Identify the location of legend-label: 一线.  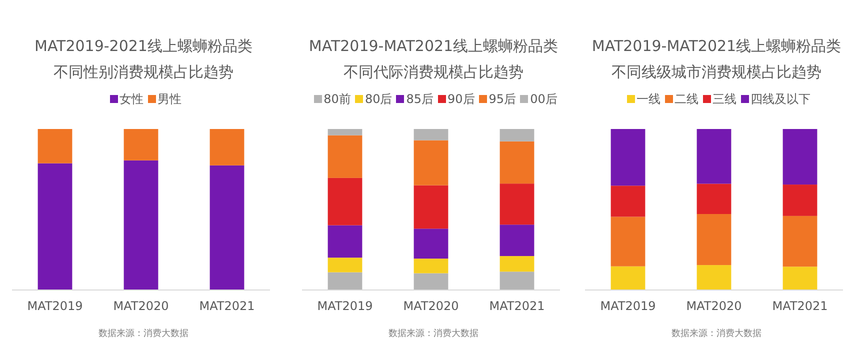
(648, 99).